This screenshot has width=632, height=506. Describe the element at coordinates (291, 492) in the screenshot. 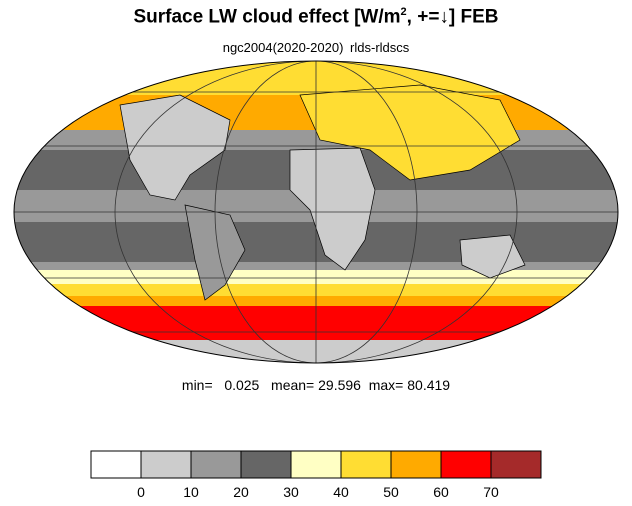

I see `colorbar-tick-label: 30` at that location.